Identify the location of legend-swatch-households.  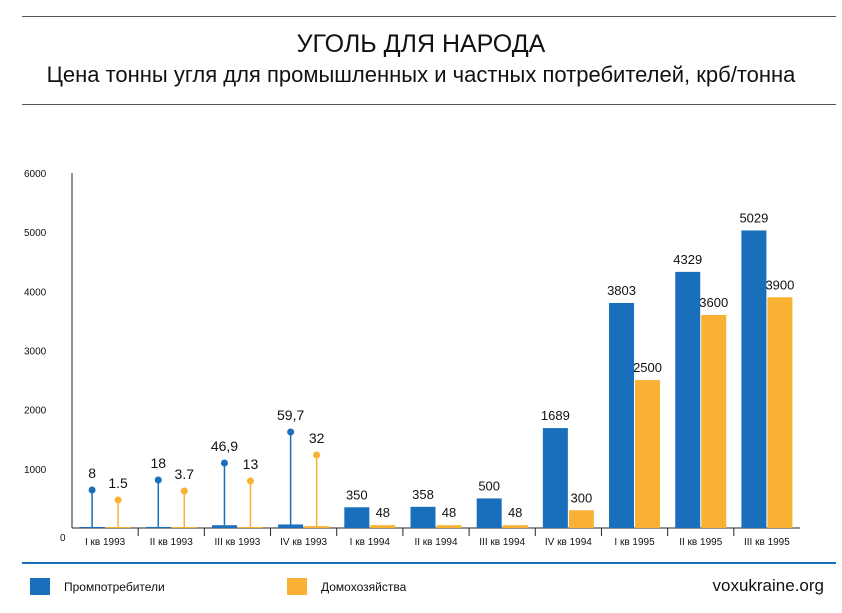
(297, 586).